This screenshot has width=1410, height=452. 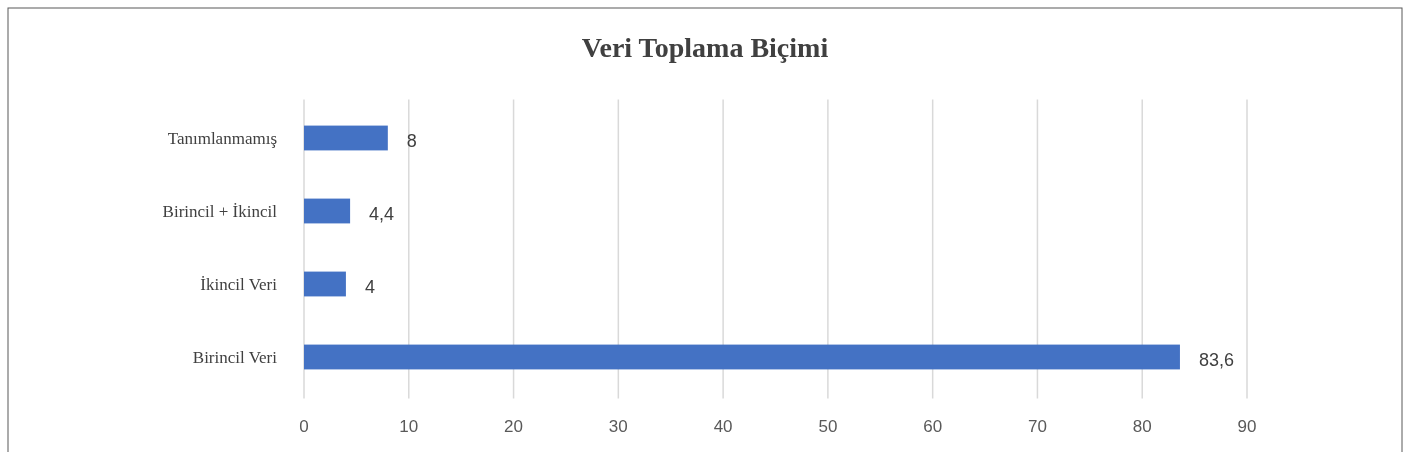 What do you see at coordinates (705, 47) in the screenshot?
I see `chart-title: Veri Toplama Biçimi` at bounding box center [705, 47].